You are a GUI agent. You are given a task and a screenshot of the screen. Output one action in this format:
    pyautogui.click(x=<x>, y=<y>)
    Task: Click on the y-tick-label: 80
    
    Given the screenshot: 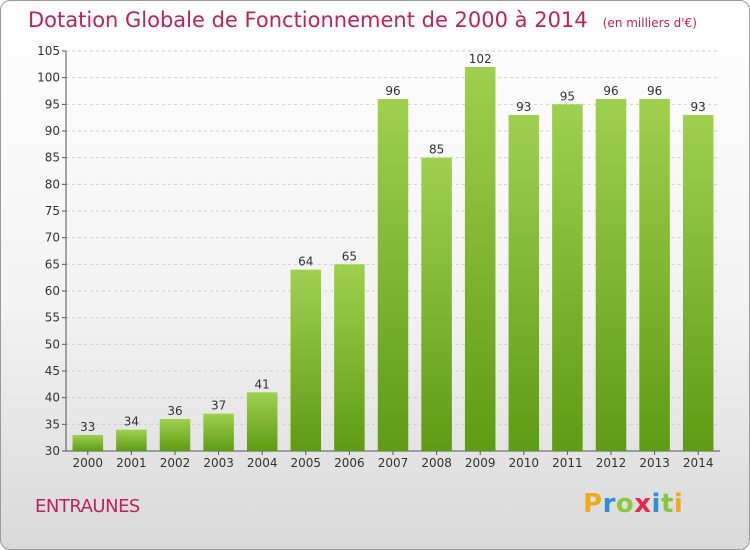 What is the action you would take?
    pyautogui.click(x=52, y=184)
    